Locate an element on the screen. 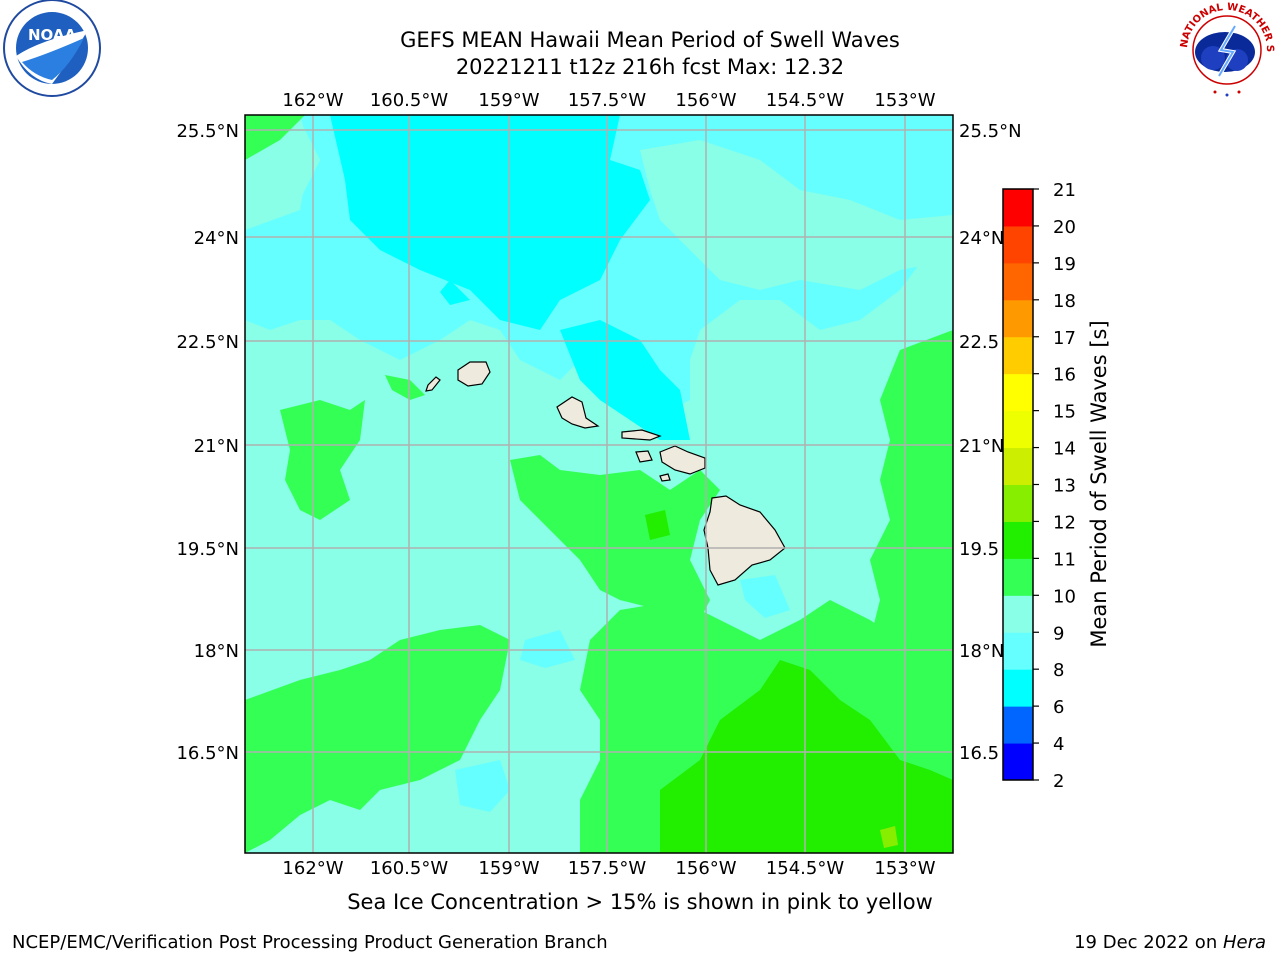 This screenshot has width=1280, height=960. colorbar-tick-label: 16 is located at coordinates (1064, 375).